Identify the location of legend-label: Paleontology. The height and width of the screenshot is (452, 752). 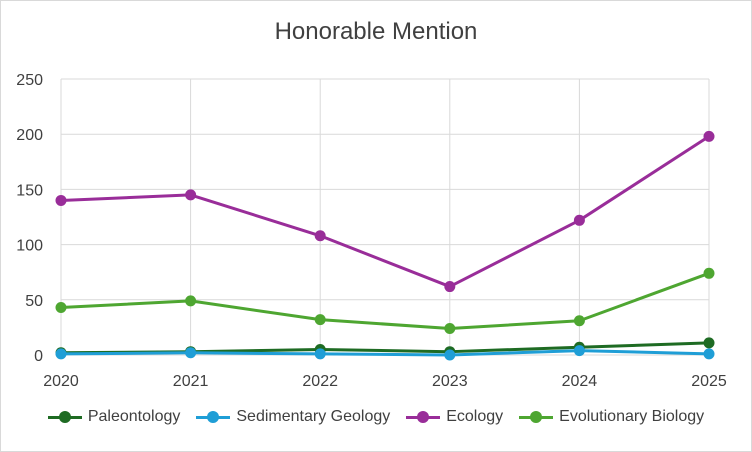
(134, 416).